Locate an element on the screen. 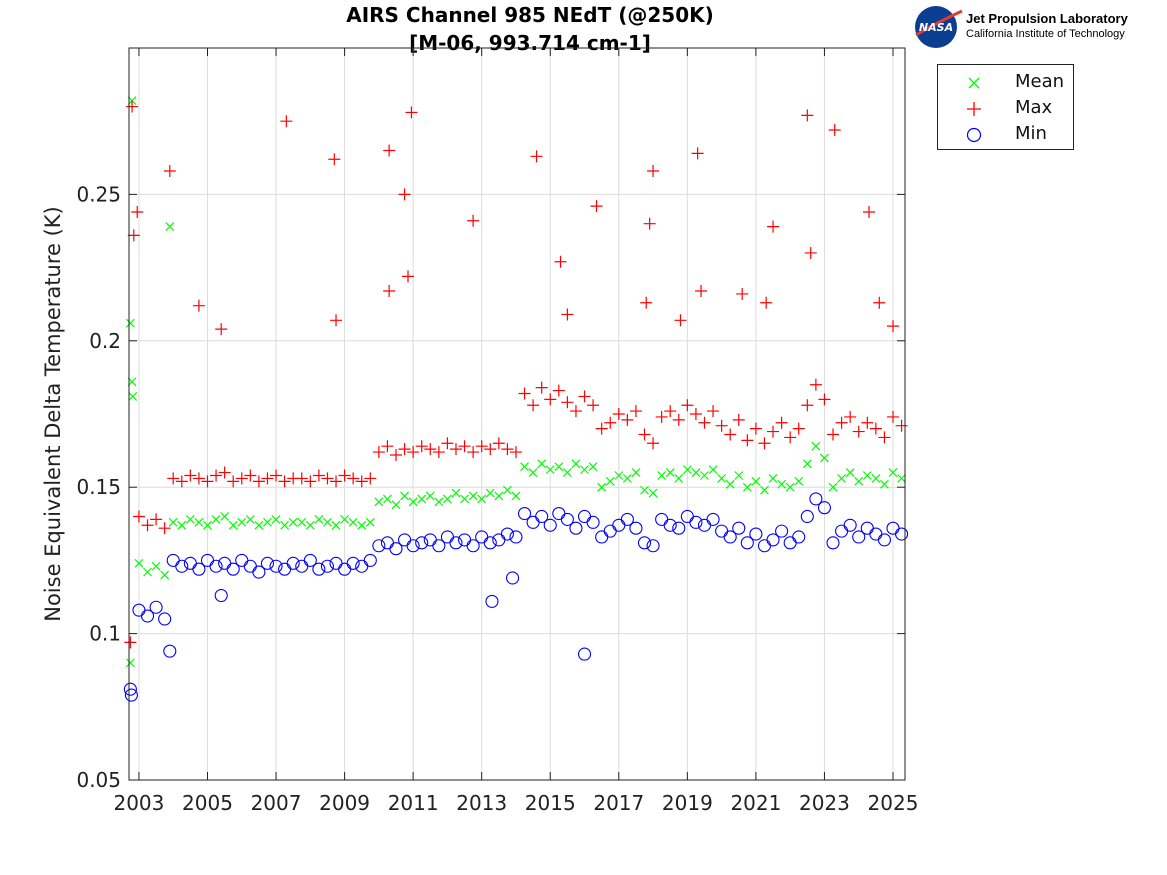 Image resolution: width=1167 pixels, height=875 pixels. y-tick-label: 0.2 is located at coordinates (105, 341).